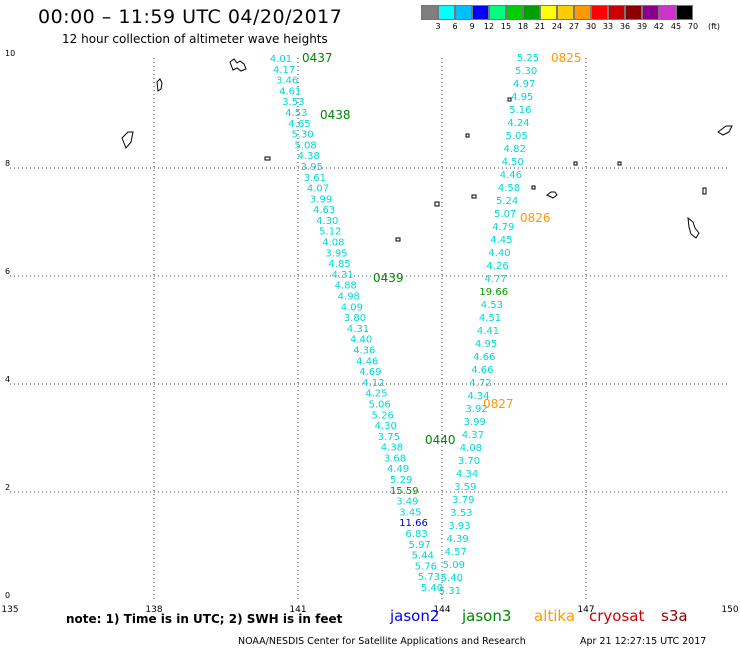 Image resolution: width=740 pixels, height=650 pixels. Describe the element at coordinates (498, 404) in the screenshot. I see `pass-time-label: 0827` at that location.